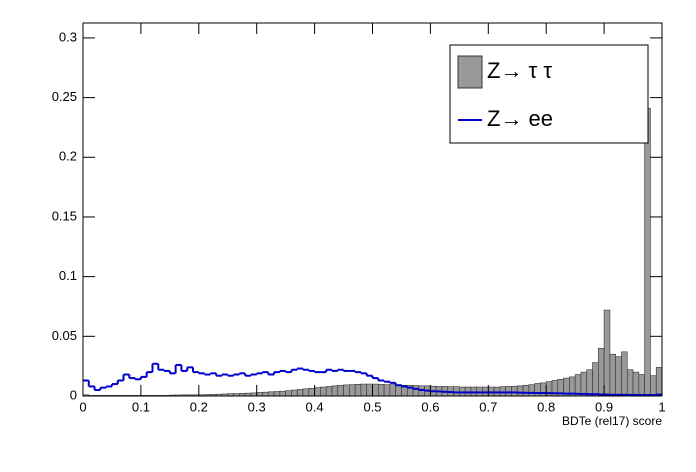 The height and width of the screenshot is (472, 696). Describe the element at coordinates (141, 406) in the screenshot. I see `x-tick-label: 0.1` at that location.